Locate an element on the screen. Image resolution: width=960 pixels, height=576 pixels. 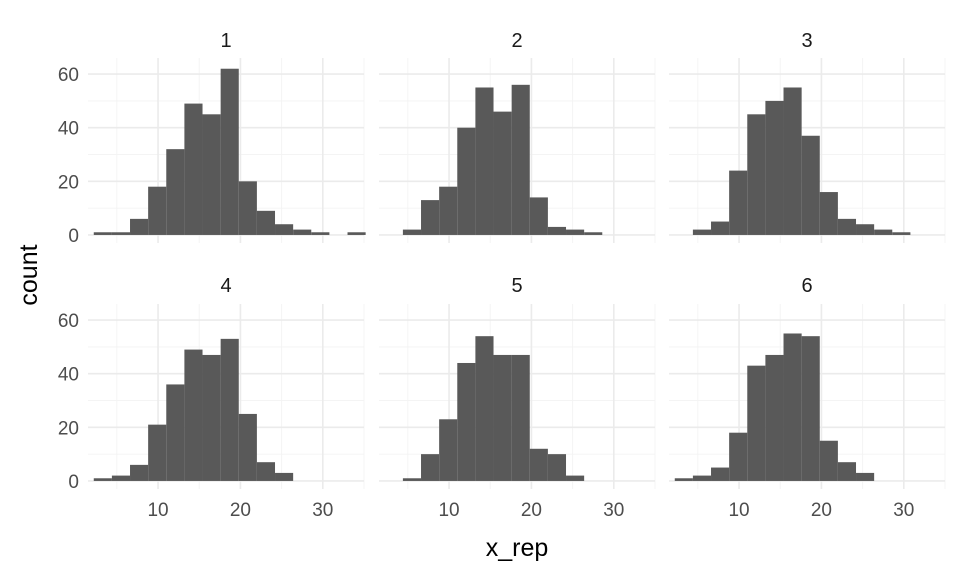
facet-strip-label: 1 is located at coordinates (225, 41).